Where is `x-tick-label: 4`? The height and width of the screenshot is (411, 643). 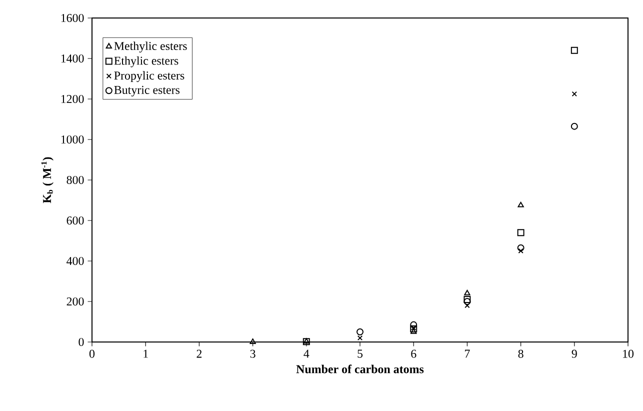 x-tick-label: 4 is located at coordinates (307, 354).